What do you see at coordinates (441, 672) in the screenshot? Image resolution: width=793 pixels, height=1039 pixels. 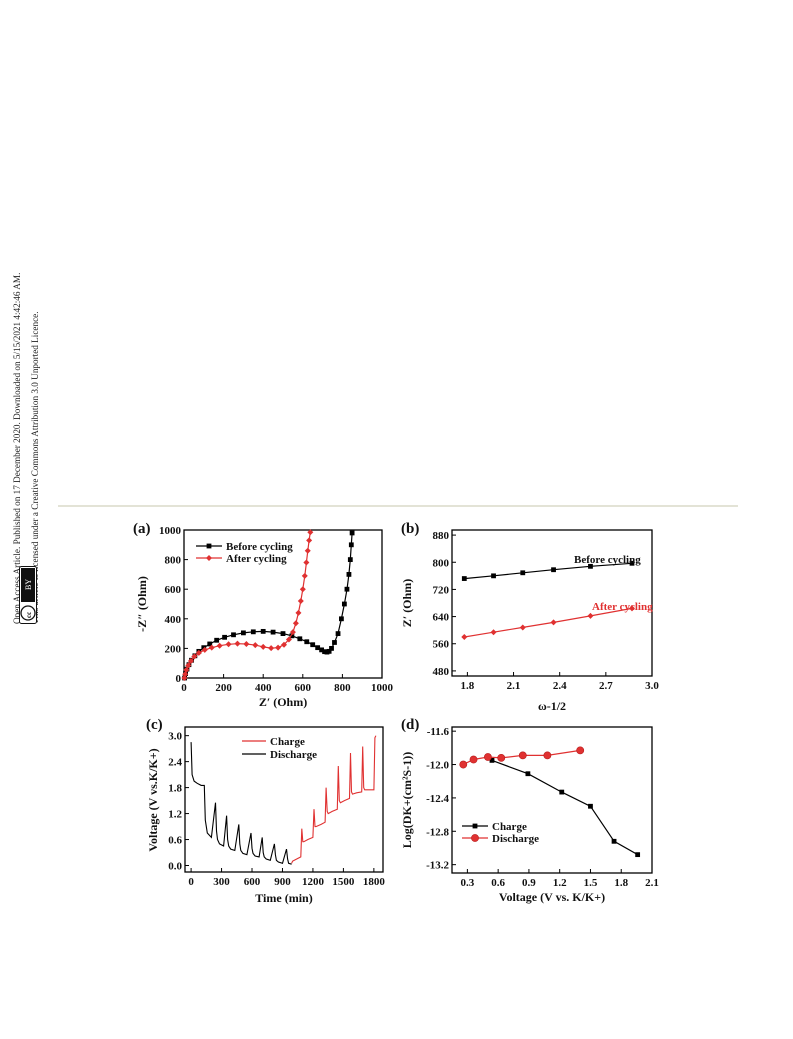 I see `y-tick-label: 480` at bounding box center [441, 672].